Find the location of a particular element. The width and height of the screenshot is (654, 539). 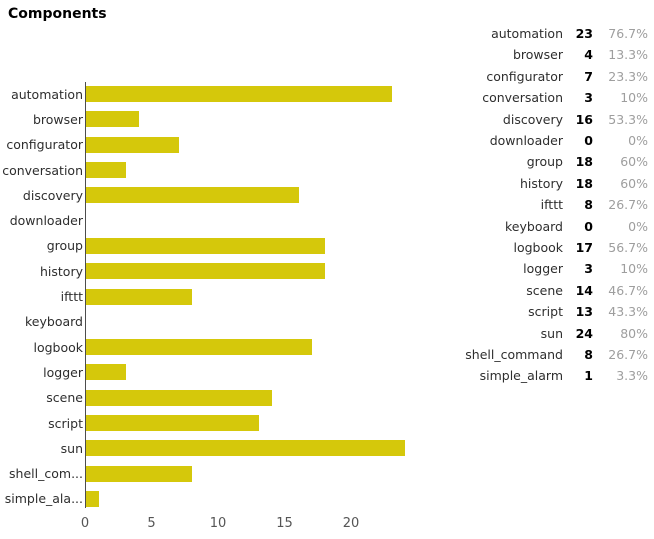

y-axis-label-downloader: downloader is located at coordinates (46, 221).